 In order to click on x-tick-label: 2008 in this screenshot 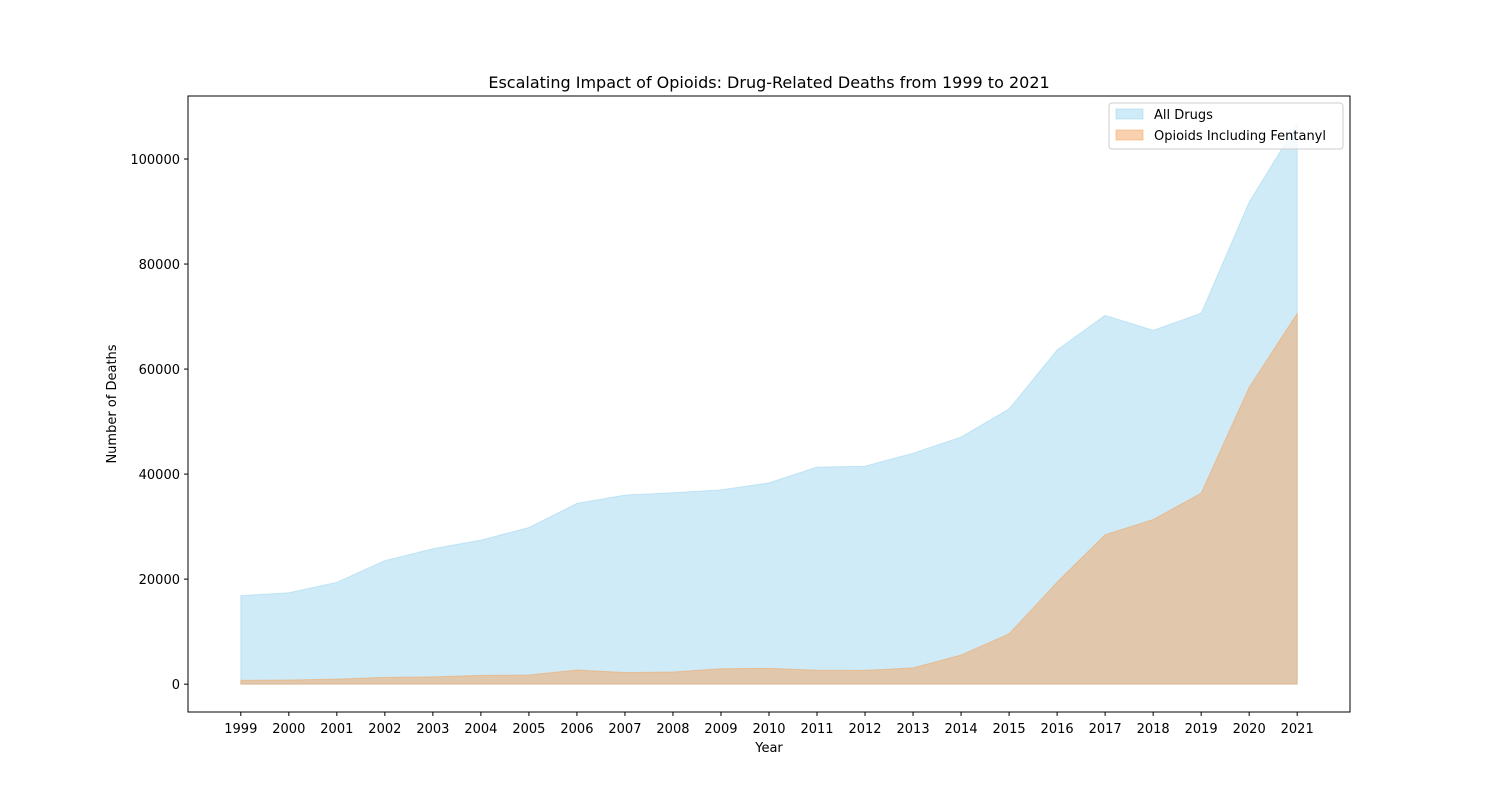, I will do `click(672, 729)`.